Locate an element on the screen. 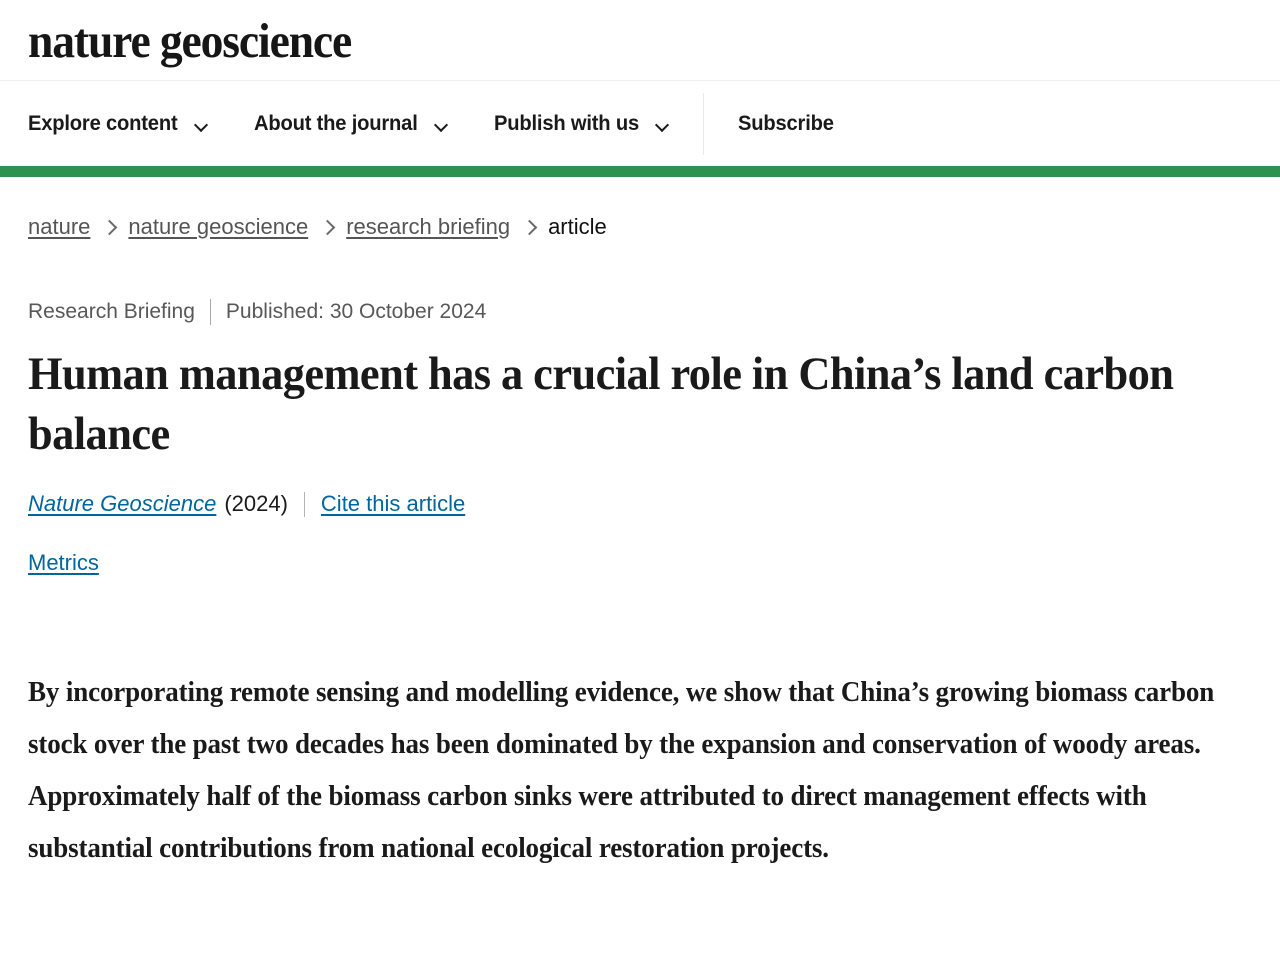  breadcrumb-item-research-briefing: research briefing is located at coordinates (428, 226).